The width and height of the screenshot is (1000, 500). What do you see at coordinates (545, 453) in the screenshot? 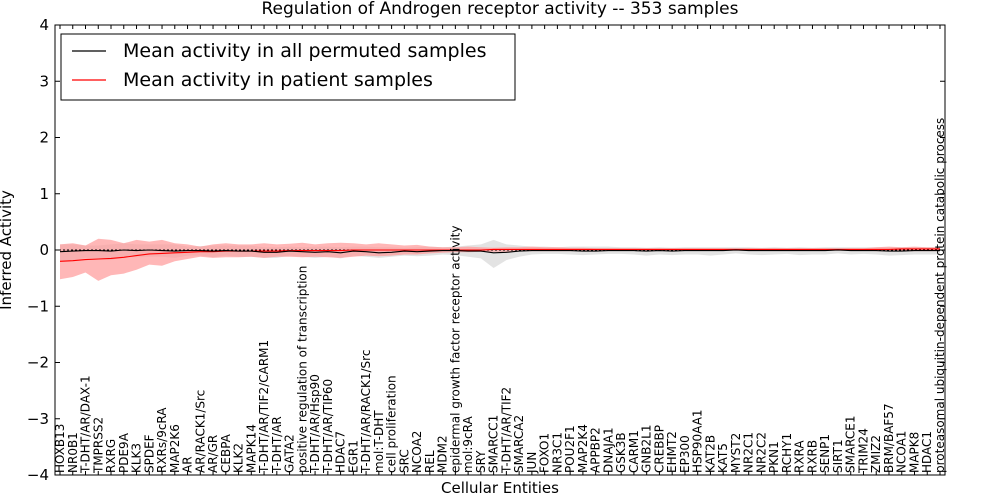
I see `category-label: FOXO1` at bounding box center [545, 453].